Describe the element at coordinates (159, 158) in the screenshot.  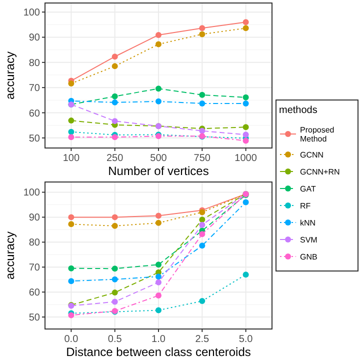
I see `x-tick-label: 500` at that location.